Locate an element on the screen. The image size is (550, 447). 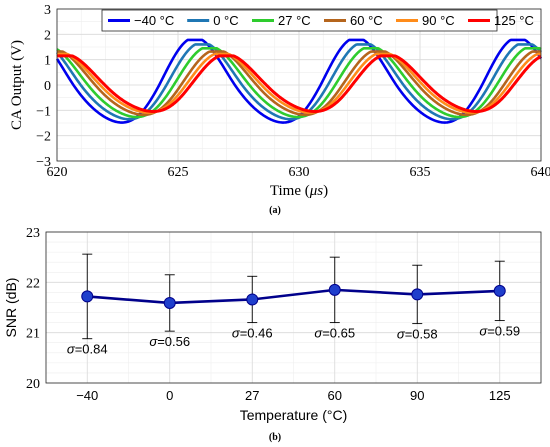
panel-a-y-axis-label: CA Output (V) is located at coordinates (17, 85).